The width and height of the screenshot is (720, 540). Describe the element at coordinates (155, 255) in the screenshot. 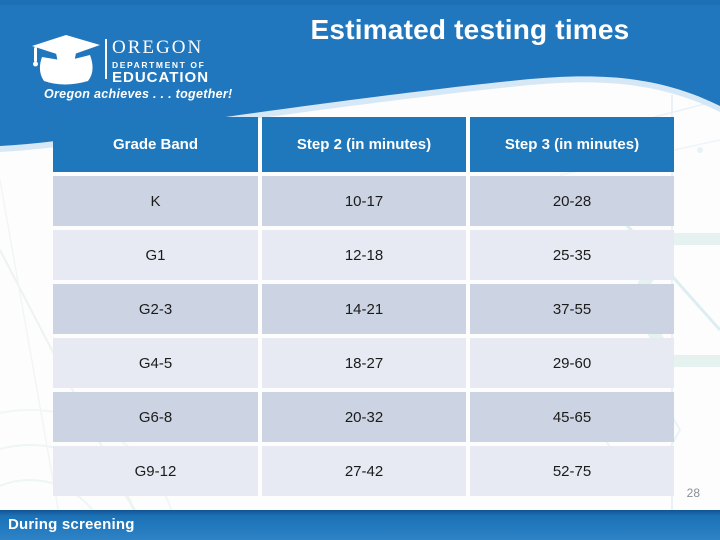

I see `table-cell: G1` at that location.